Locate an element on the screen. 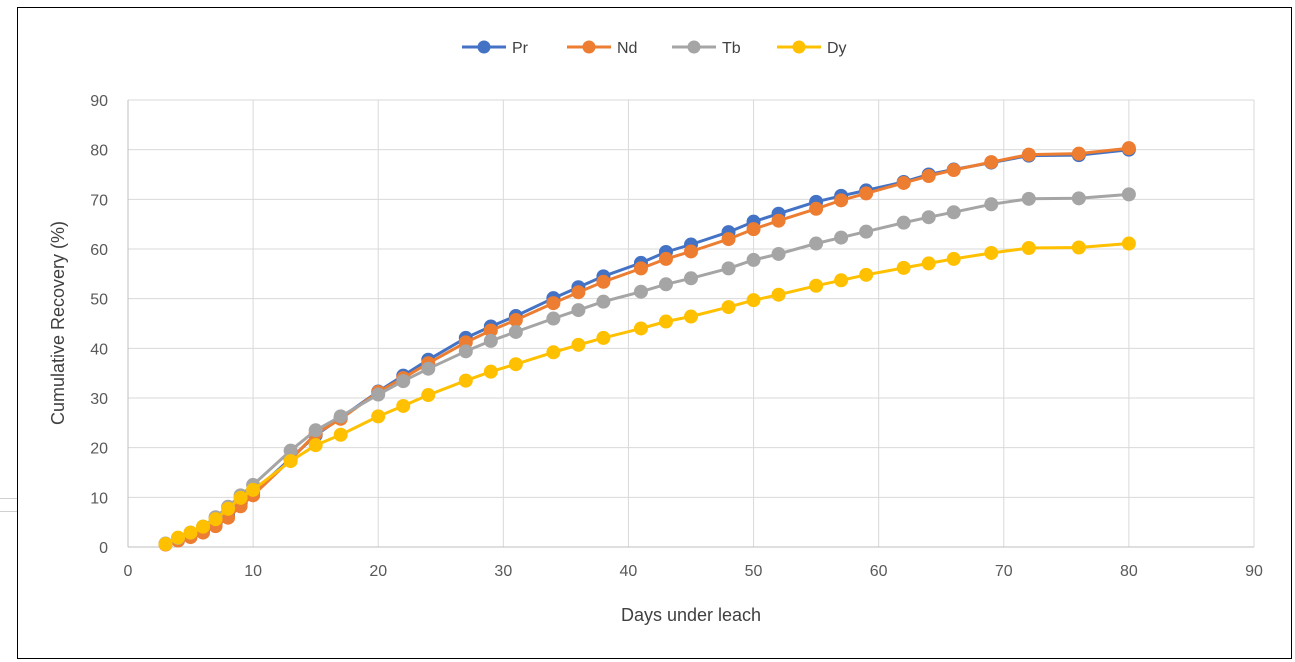 This screenshot has height=662, width=1295. legend-label: Dy is located at coordinates (837, 48).